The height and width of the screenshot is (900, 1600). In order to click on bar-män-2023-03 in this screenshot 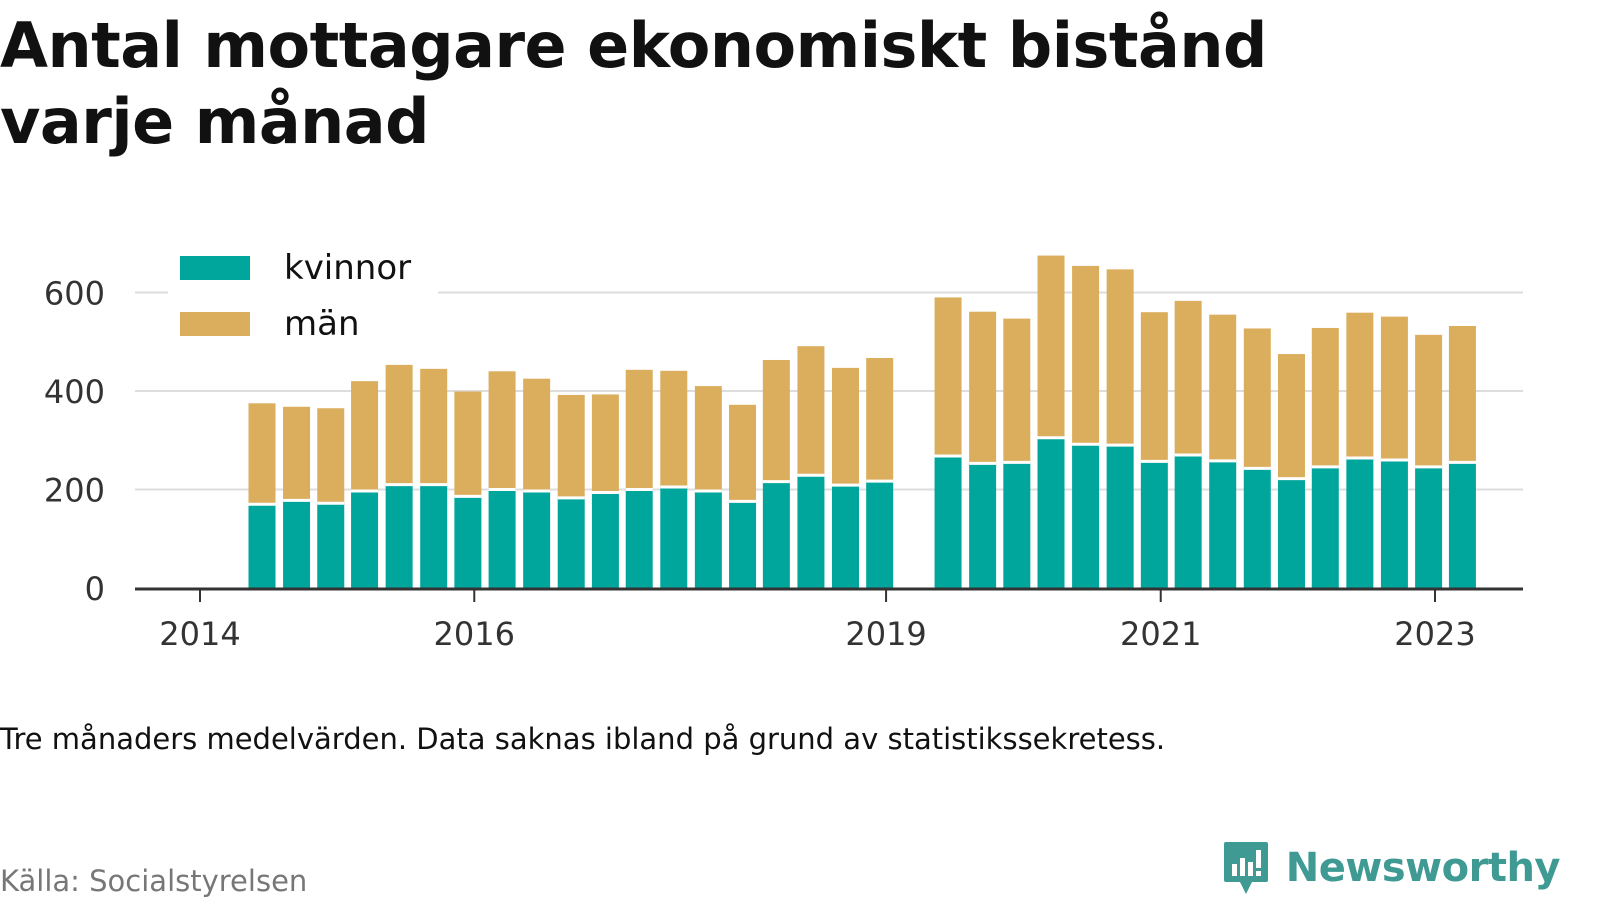, I will do `click(1462, 394)`.